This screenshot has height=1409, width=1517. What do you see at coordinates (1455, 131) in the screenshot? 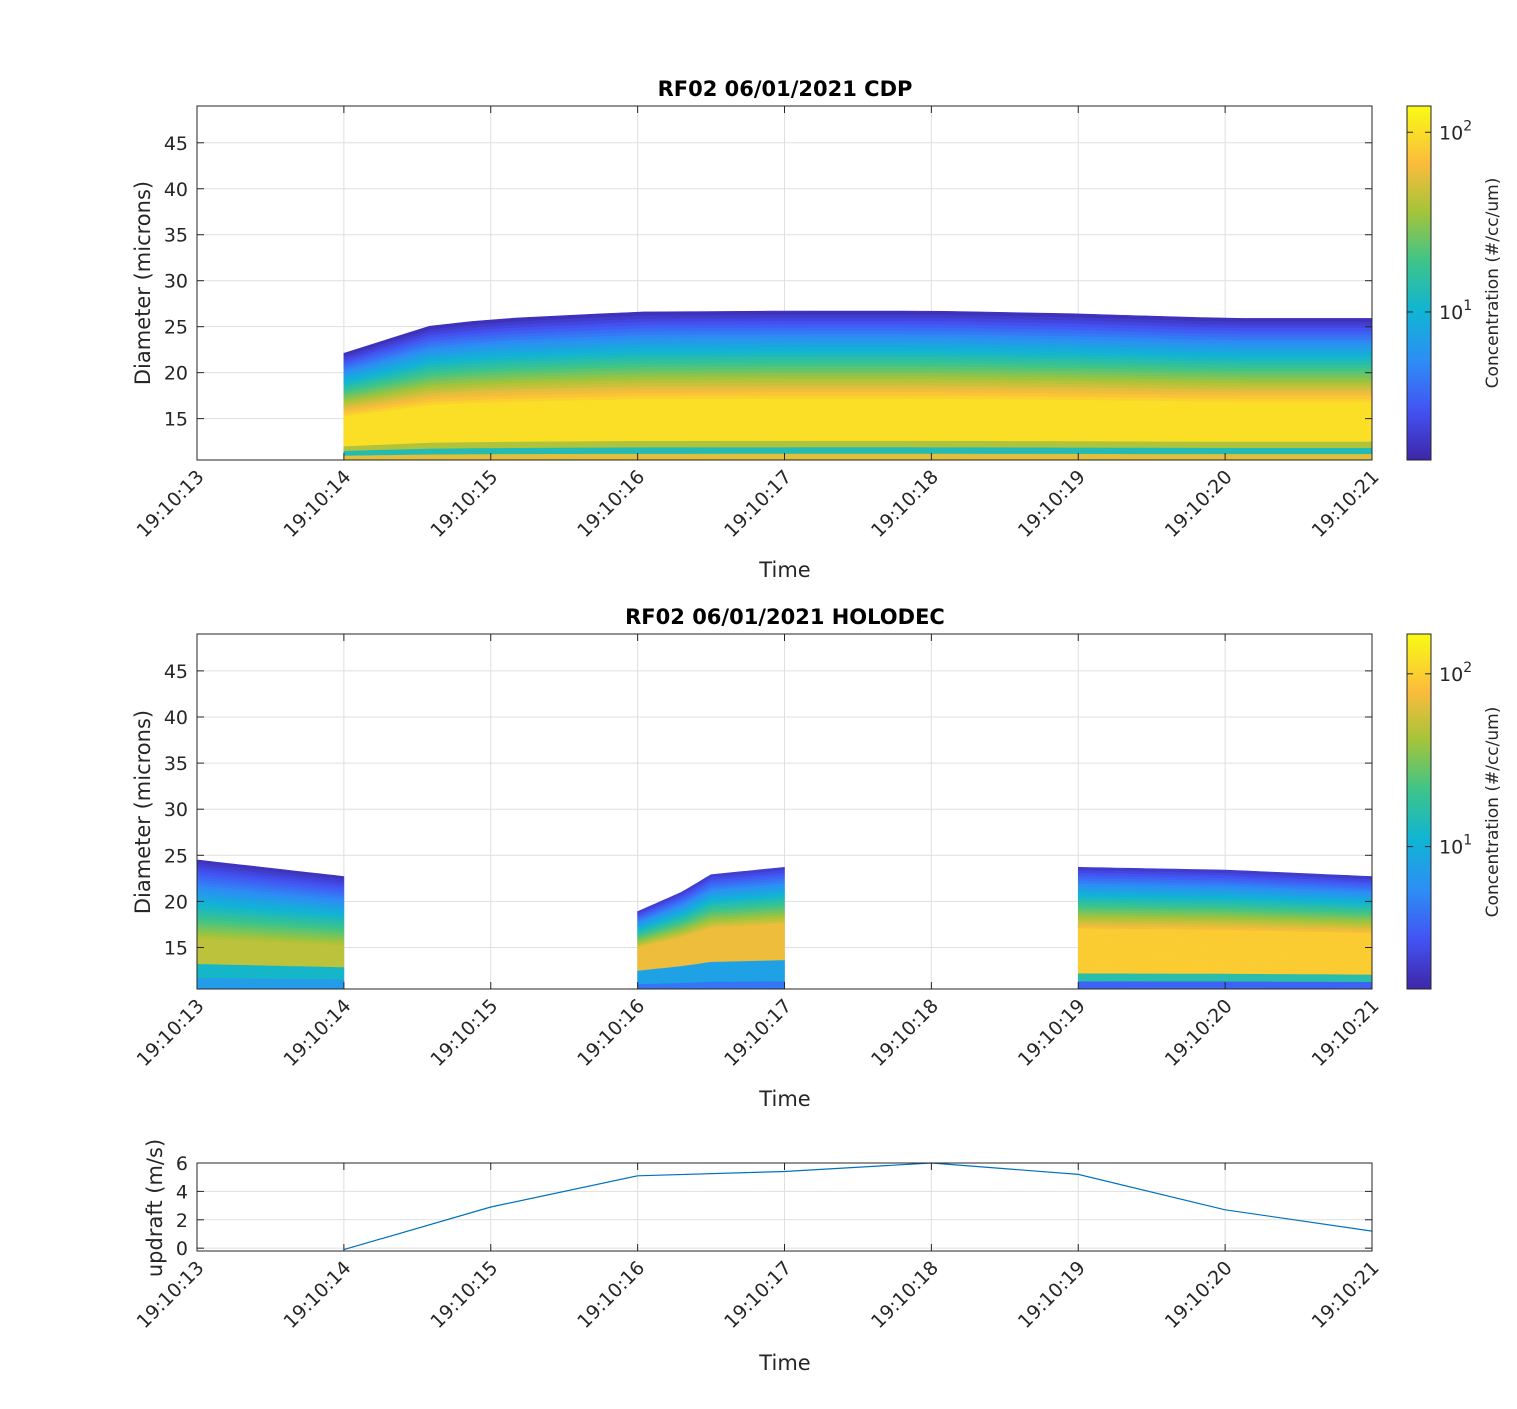
I see `cdp-colorbar-tick-label: 10²` at bounding box center [1455, 131].